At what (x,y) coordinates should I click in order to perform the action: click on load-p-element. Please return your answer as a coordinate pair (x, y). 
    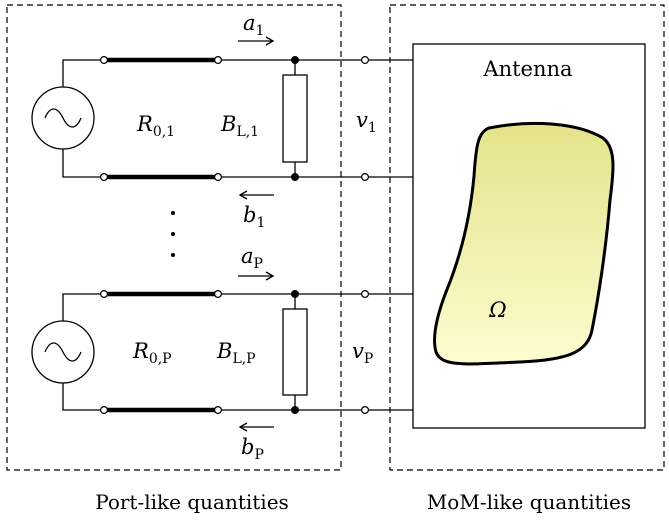
    Looking at the image, I should click on (295, 352).